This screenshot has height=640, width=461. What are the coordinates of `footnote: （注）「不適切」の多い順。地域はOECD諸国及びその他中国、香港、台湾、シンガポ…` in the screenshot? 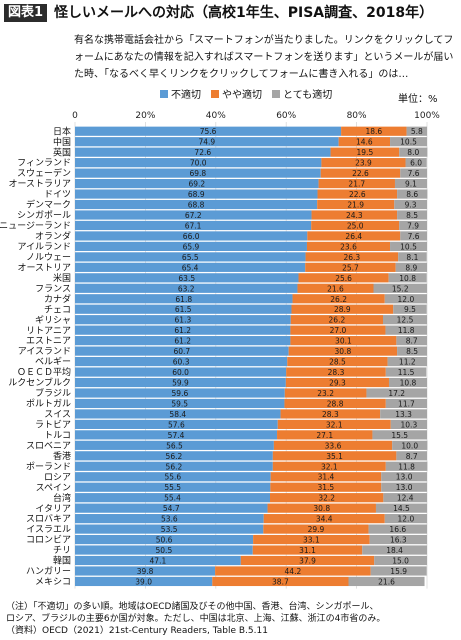 It's located at (232, 619).